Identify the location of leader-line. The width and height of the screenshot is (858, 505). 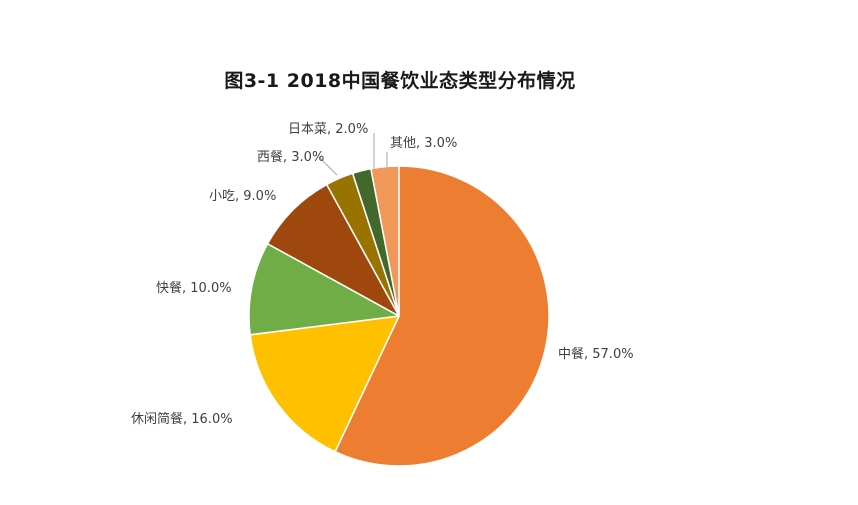
(328, 166).